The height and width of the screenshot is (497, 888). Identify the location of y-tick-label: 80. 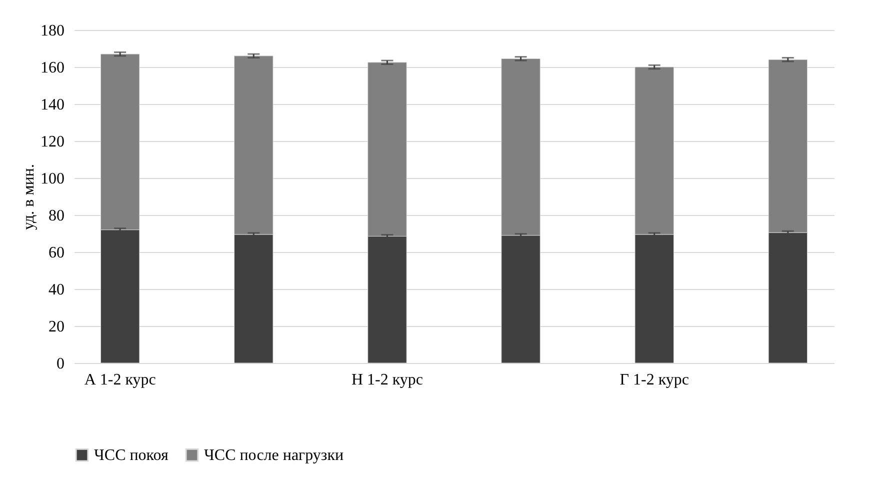
(56, 216).